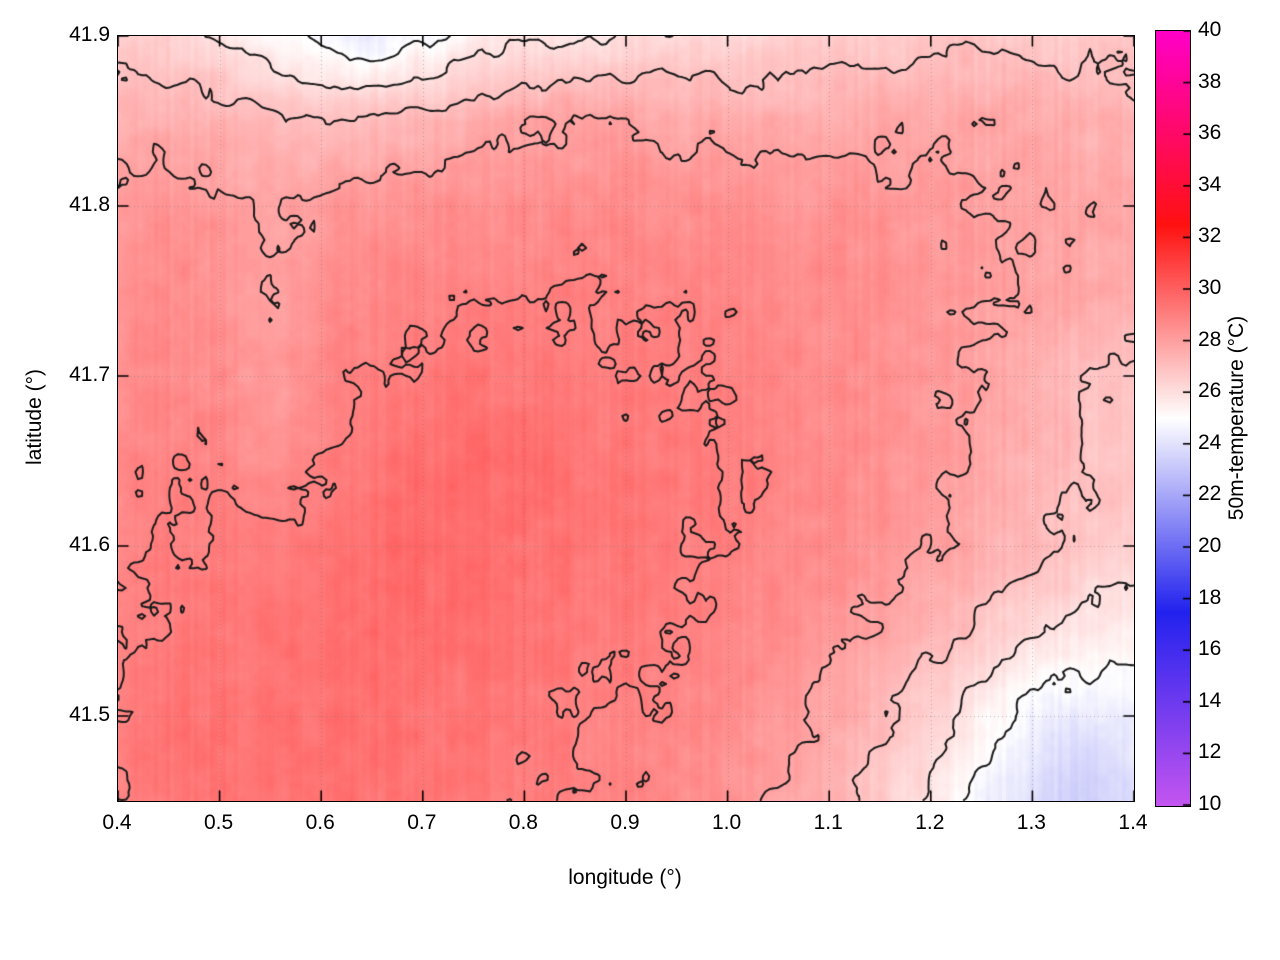 The height and width of the screenshot is (960, 1280). What do you see at coordinates (89, 374) in the screenshot?
I see `y-tick-label: 41.7` at bounding box center [89, 374].